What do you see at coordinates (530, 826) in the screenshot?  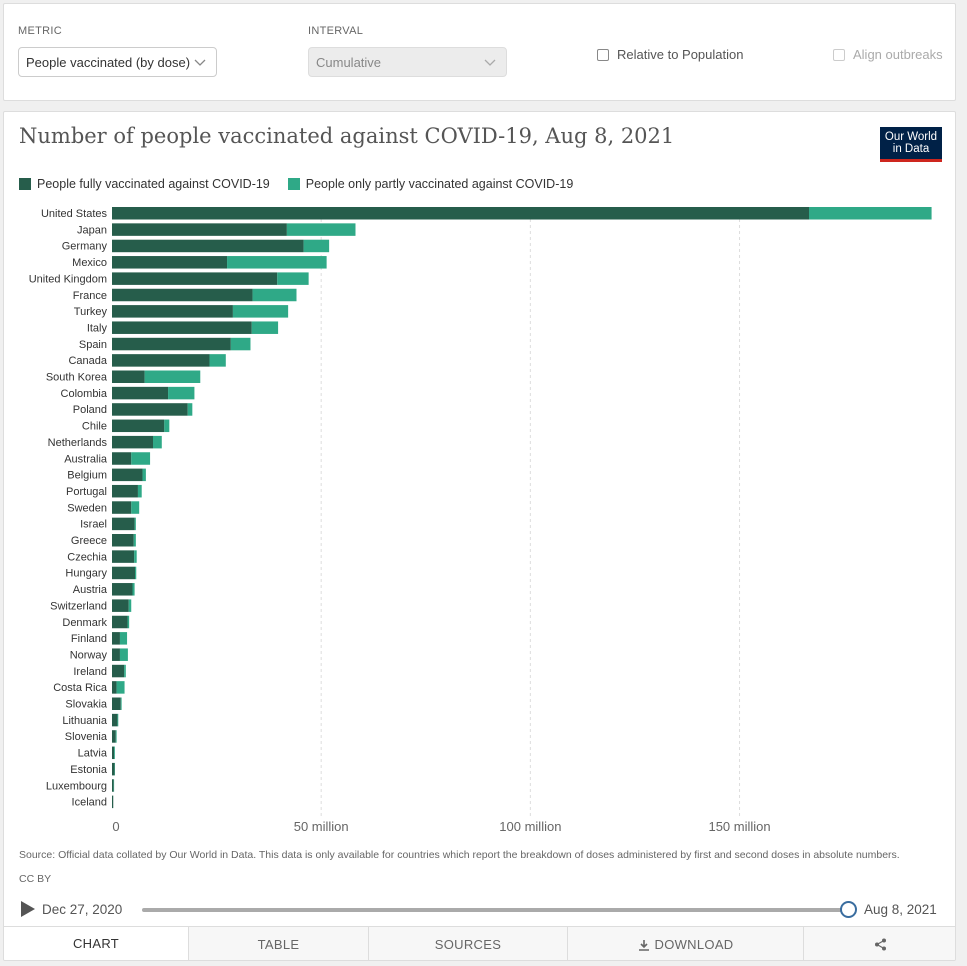 I see `x-tick-label: 100 million` at bounding box center [530, 826].